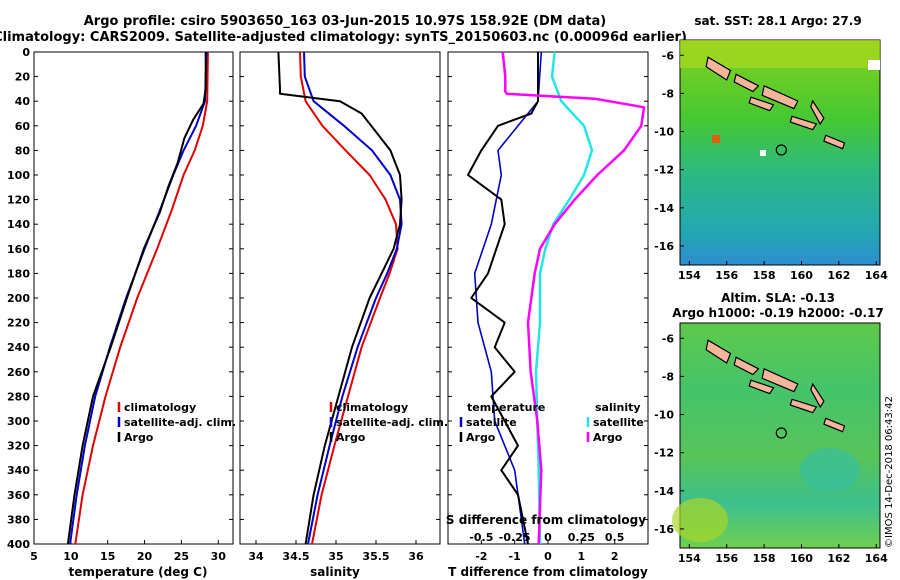 This screenshot has height=580, width=900. What do you see at coordinates (18, 421) in the screenshot?
I see `depth-tick-label: 300` at bounding box center [18, 421].